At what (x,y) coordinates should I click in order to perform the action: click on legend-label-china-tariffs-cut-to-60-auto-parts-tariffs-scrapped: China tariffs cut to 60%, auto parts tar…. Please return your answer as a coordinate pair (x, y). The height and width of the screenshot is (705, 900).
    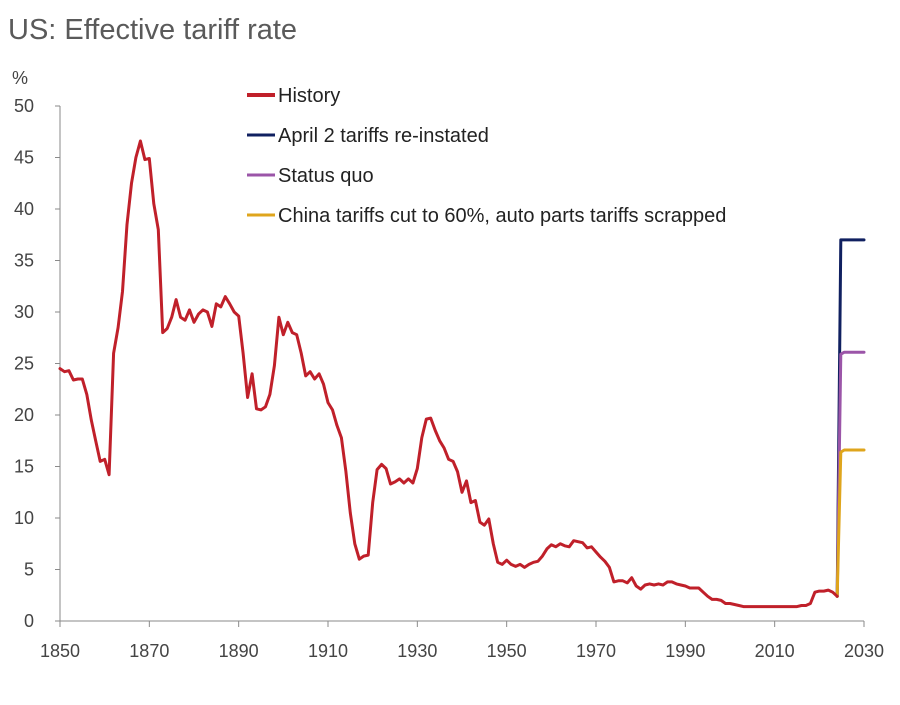
    Looking at the image, I should click on (502, 216).